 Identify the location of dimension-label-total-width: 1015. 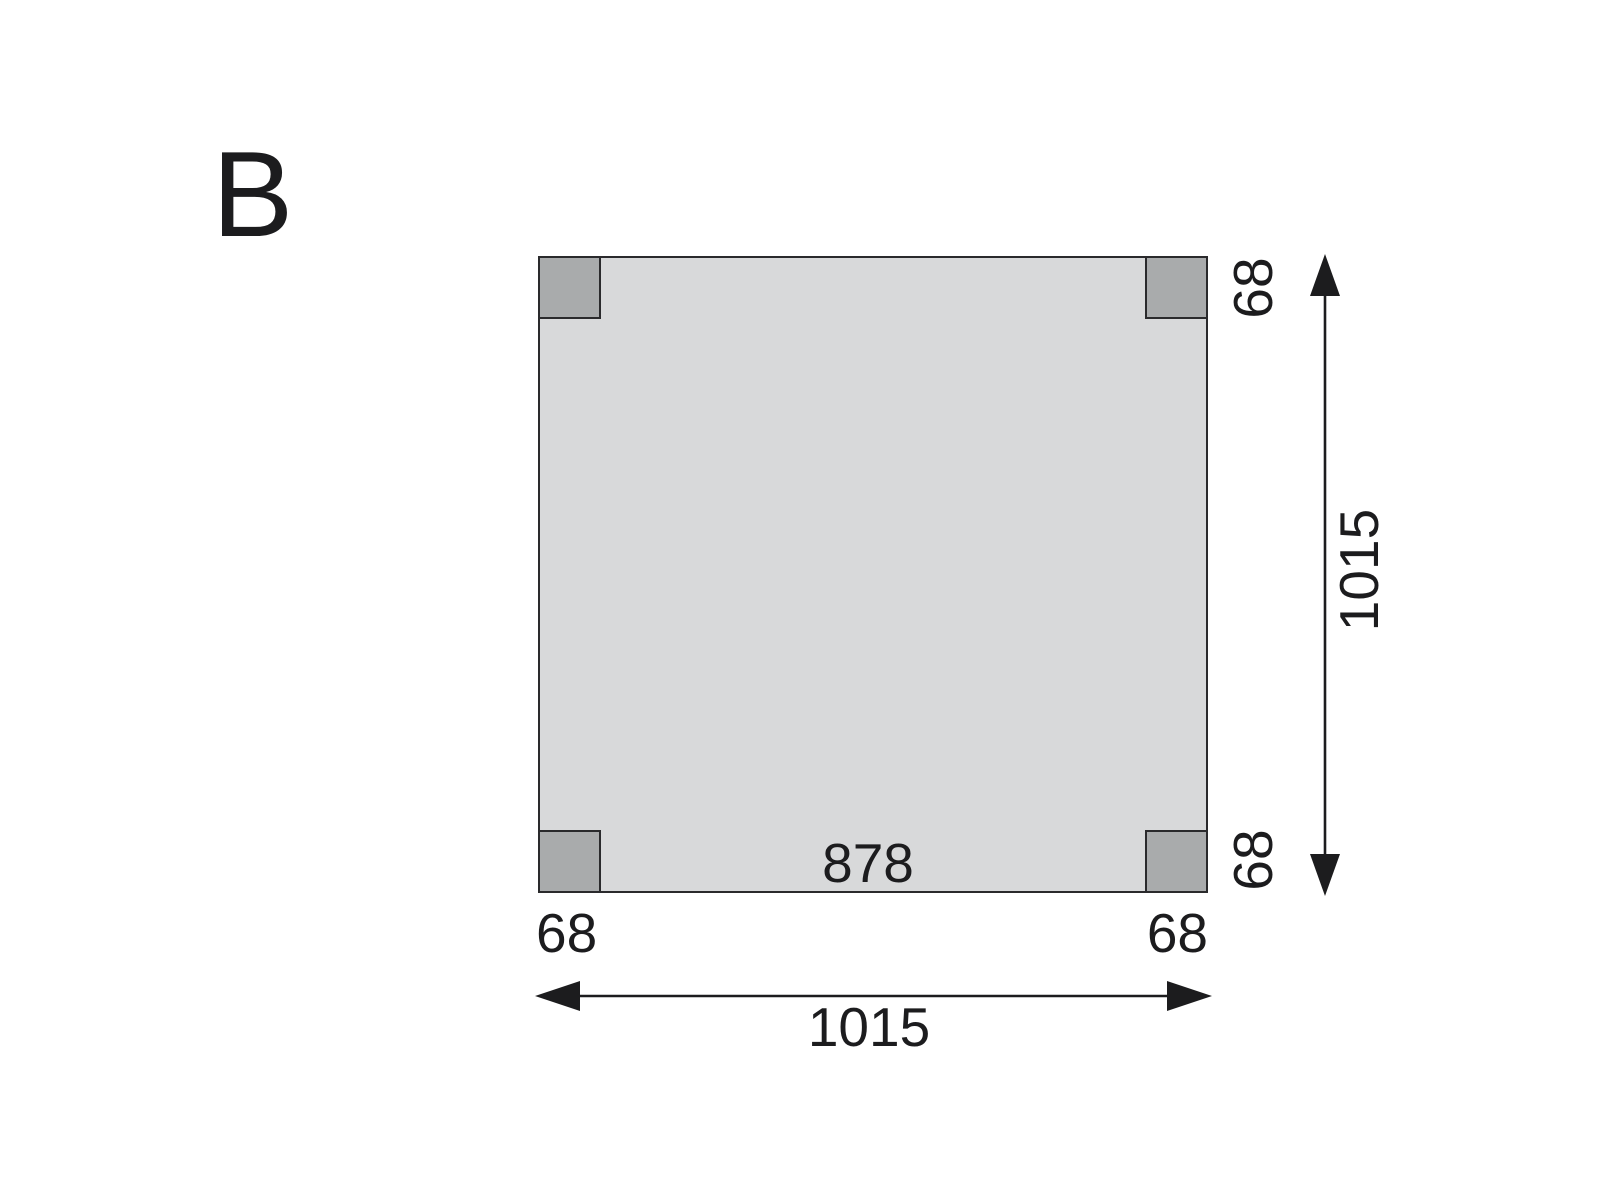
(869, 1027).